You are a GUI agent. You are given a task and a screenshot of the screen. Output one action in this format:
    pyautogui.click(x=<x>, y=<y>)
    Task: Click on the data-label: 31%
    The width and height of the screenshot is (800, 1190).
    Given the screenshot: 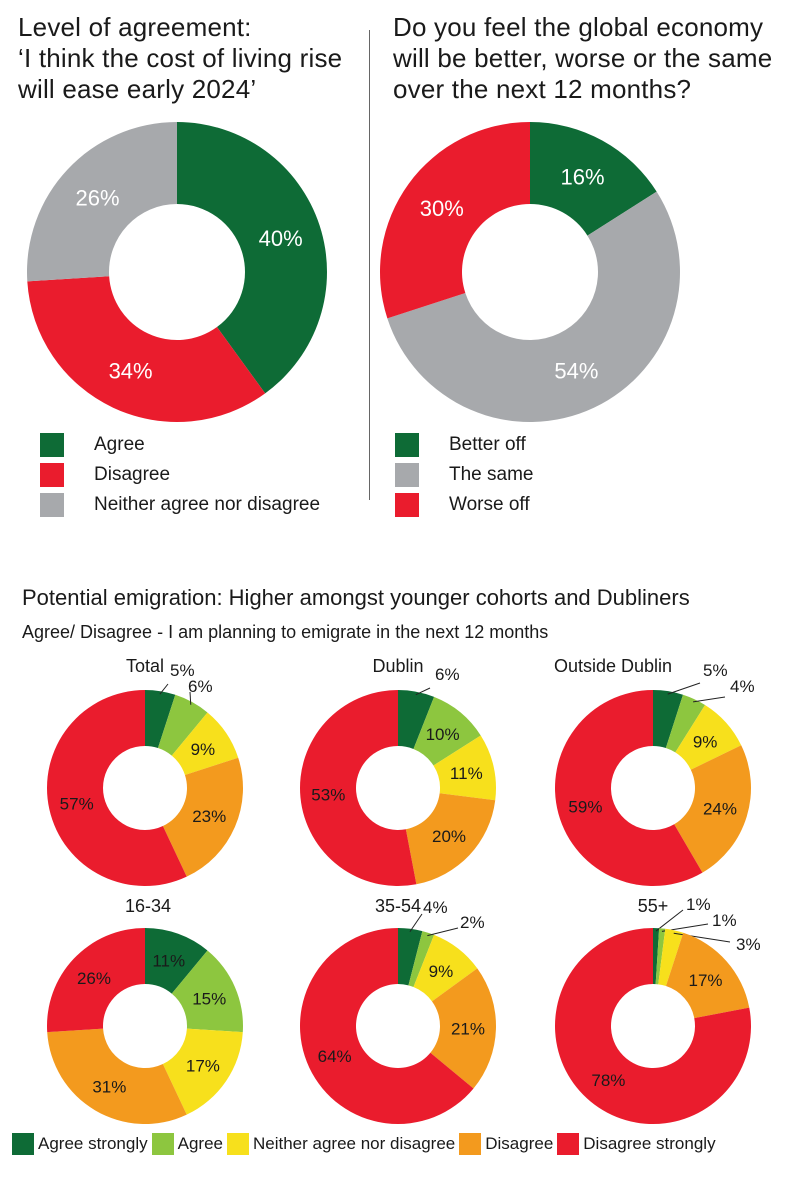 What is the action you would take?
    pyautogui.click(x=109, y=1086)
    